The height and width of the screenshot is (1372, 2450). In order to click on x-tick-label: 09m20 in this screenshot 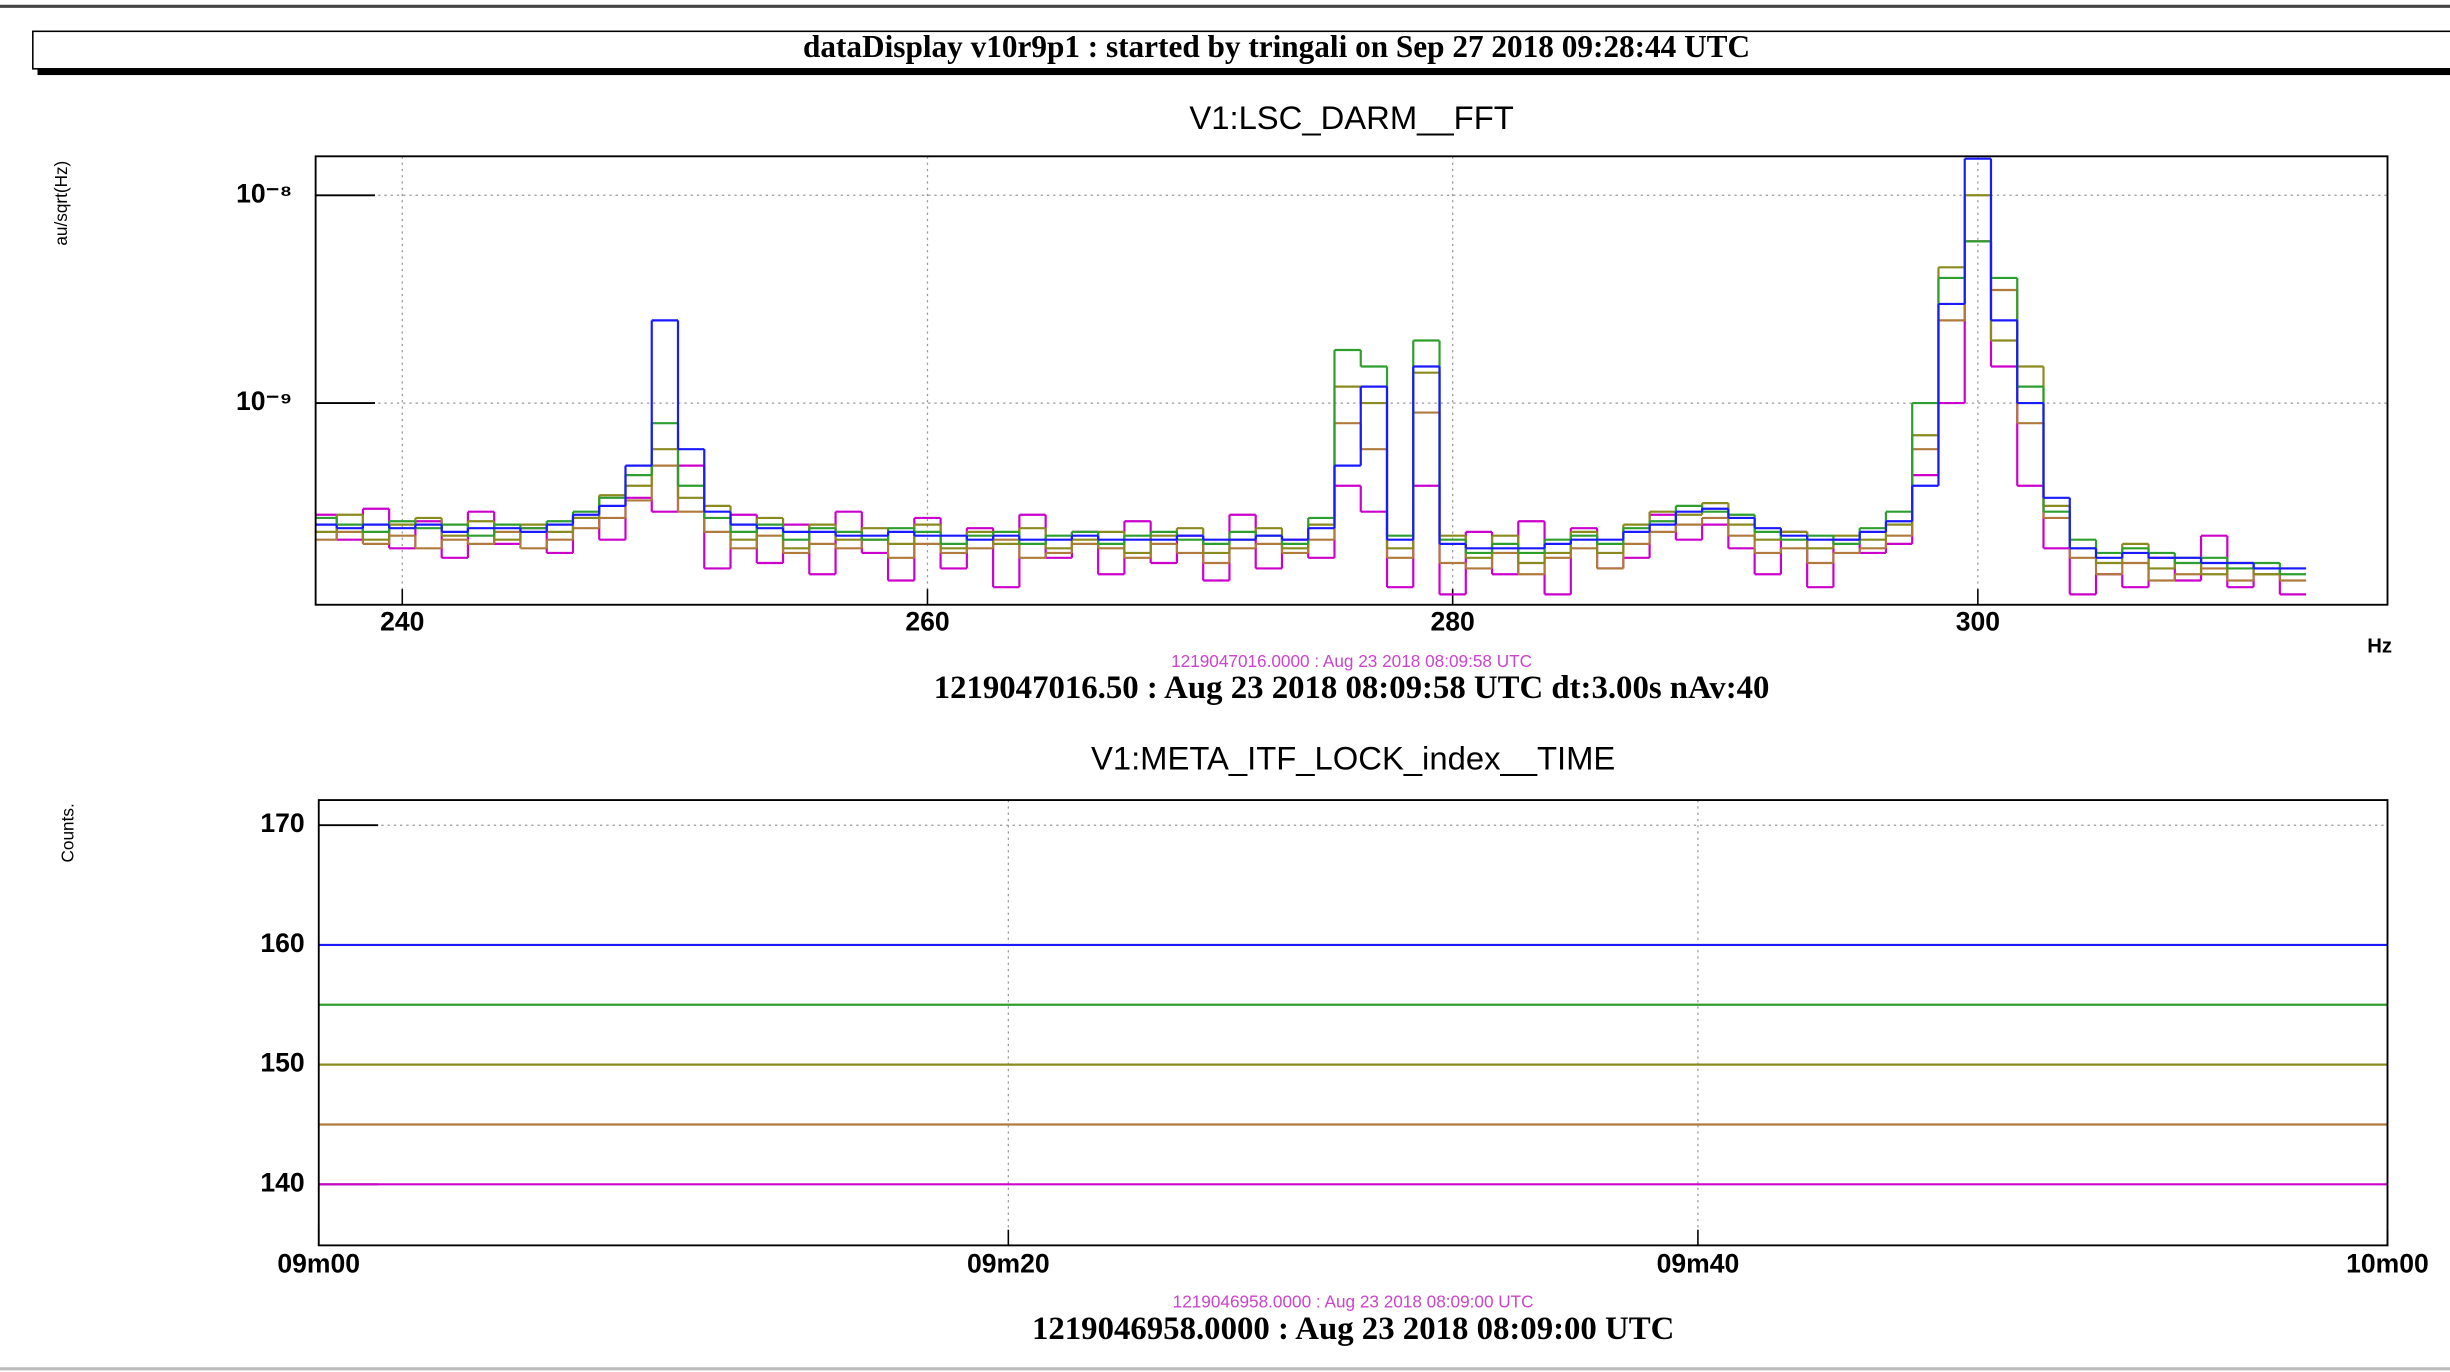, I will do `click(1008, 1264)`.